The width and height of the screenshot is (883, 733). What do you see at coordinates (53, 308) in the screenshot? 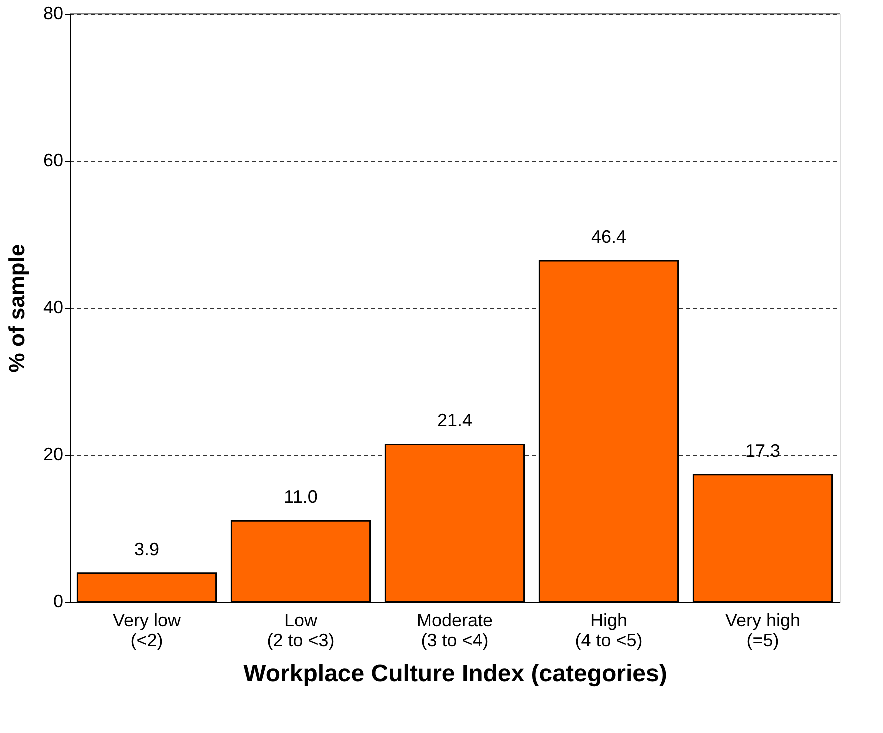
I see `y-tick-label: 40` at bounding box center [53, 308].